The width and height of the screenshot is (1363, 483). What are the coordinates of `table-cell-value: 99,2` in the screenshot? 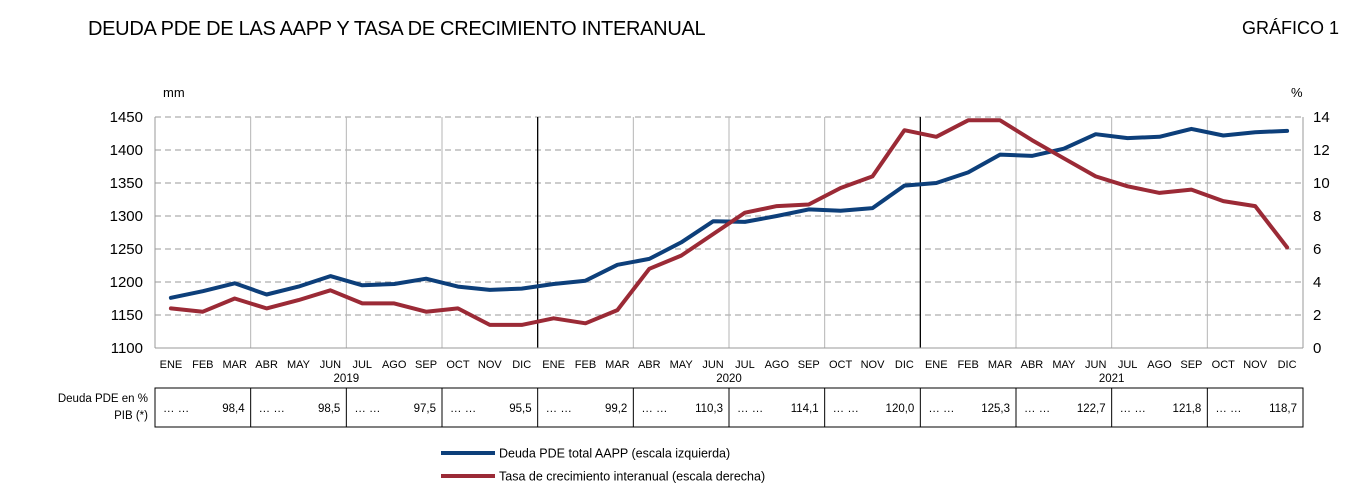 It's located at (616, 409).